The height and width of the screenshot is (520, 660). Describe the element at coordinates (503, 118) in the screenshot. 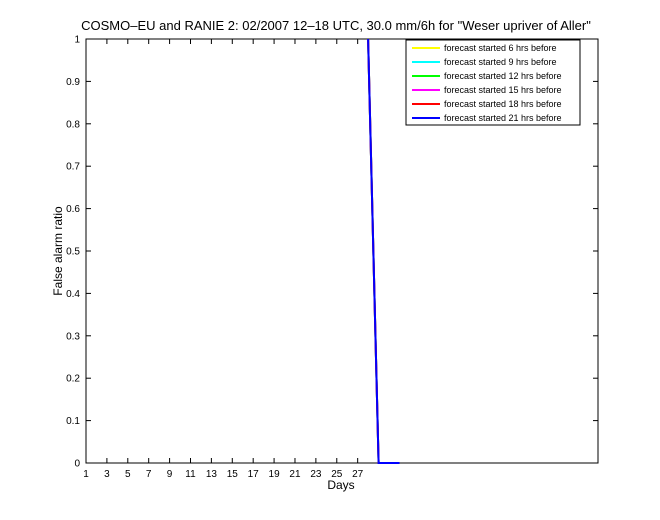

I see `legend-entry: forecast started 21 hrs before` at that location.